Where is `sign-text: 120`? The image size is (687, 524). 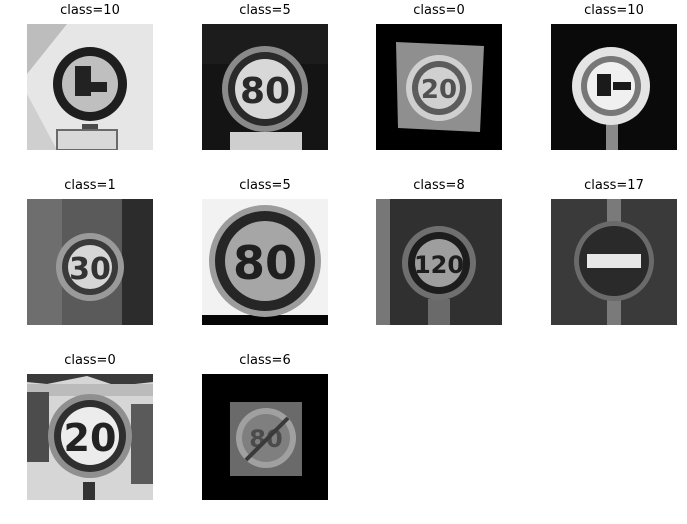 sign-text: 120 is located at coordinates (439, 265).